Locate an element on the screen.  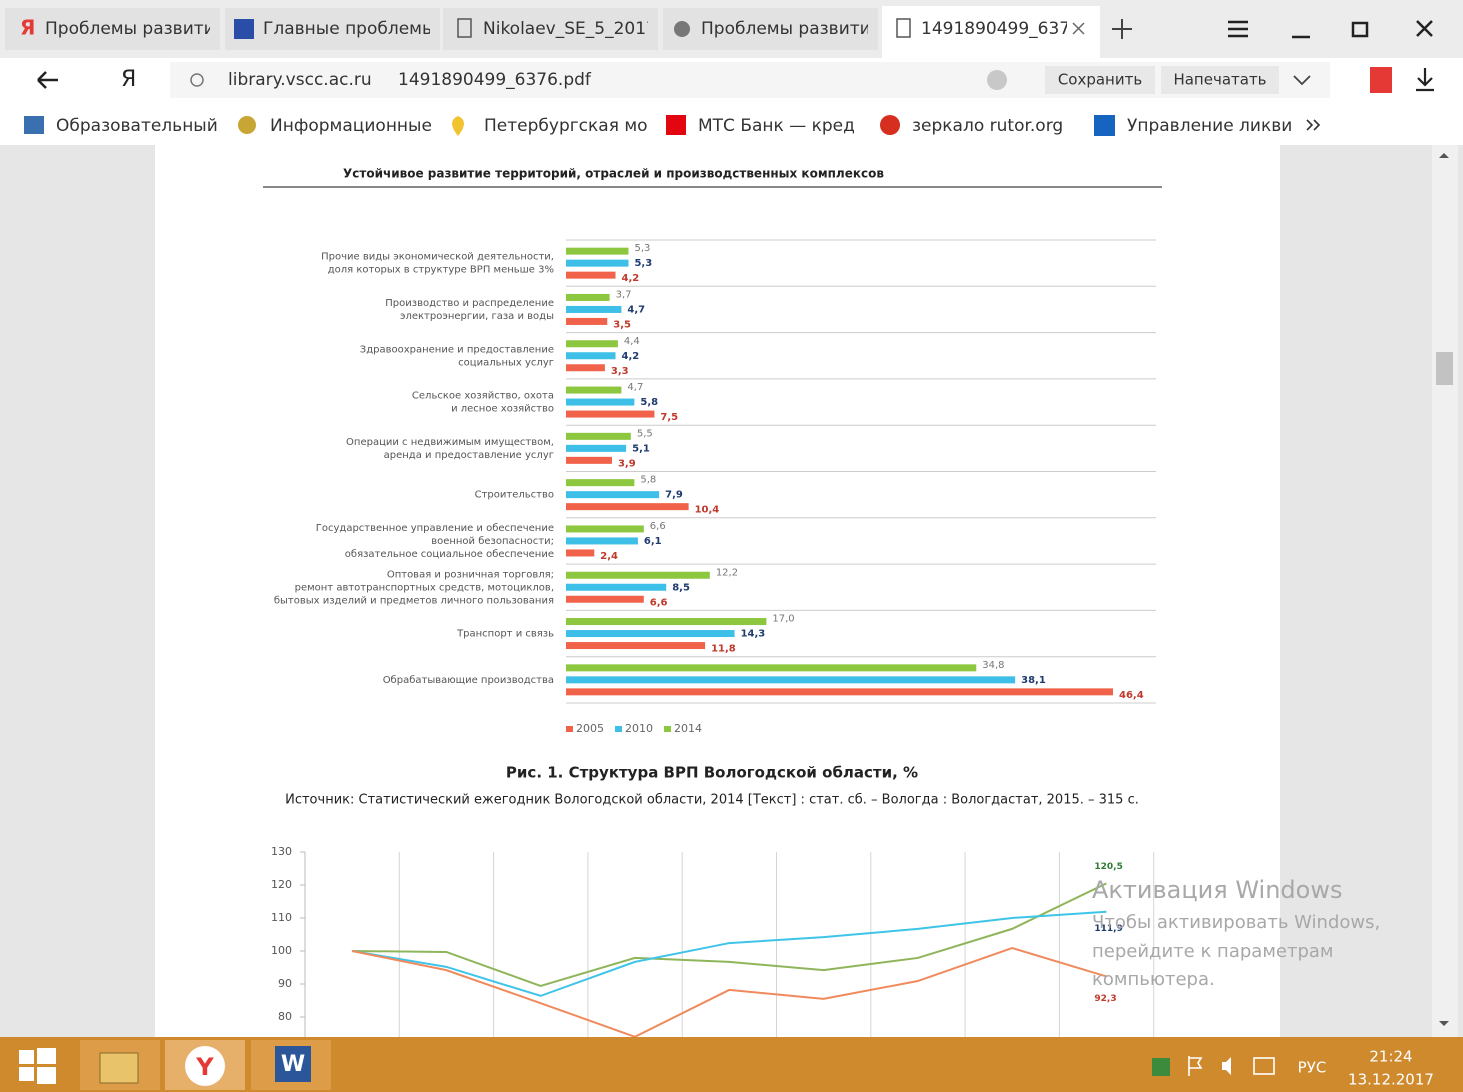
tab-close is located at coordinates (1078, 28).